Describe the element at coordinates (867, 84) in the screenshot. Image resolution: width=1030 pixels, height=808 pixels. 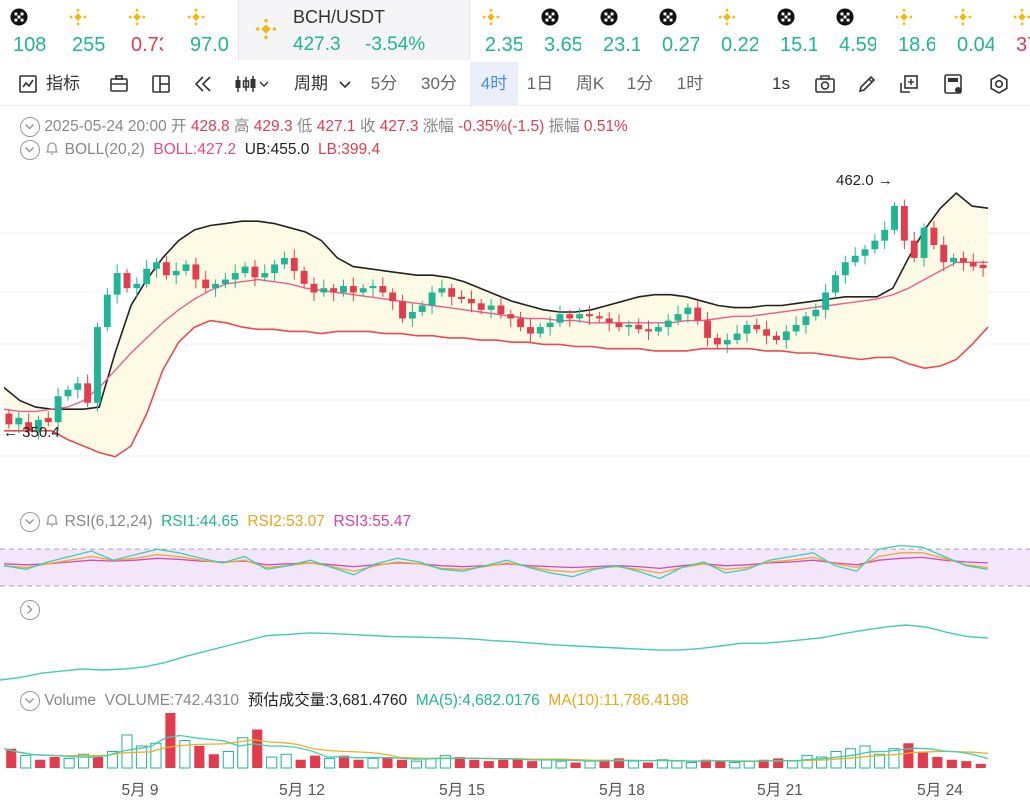
I see `draw-button` at that location.